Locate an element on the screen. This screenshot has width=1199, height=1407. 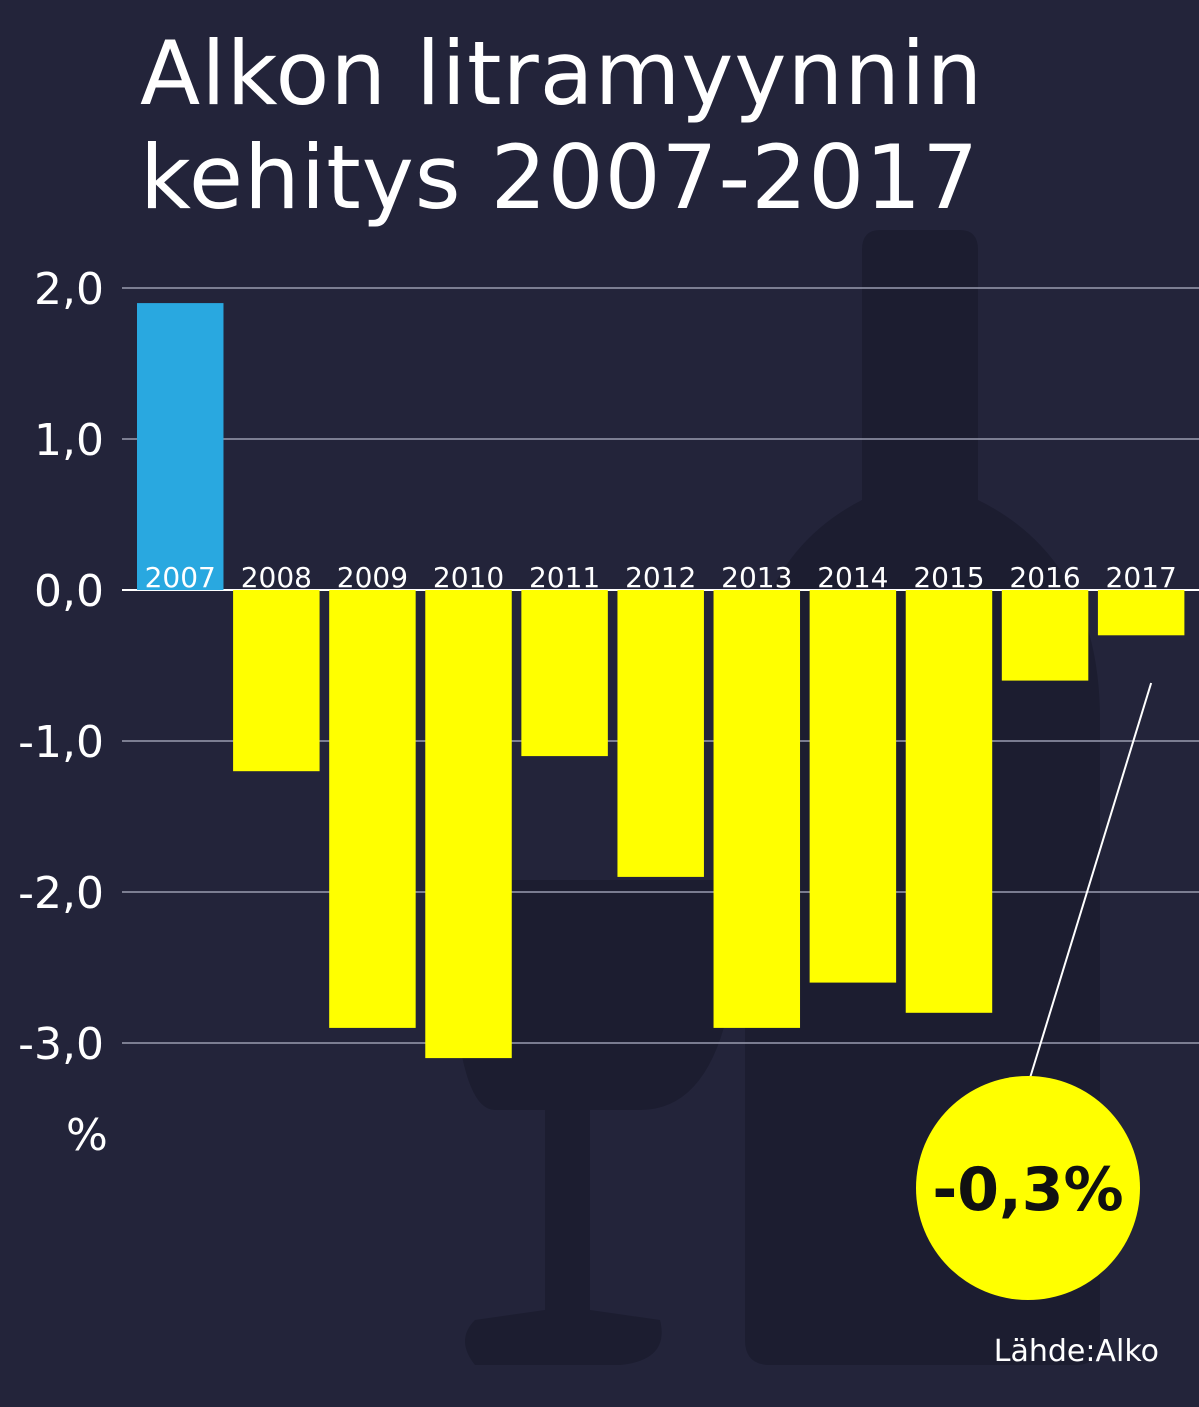
y-tick-labels: 2,0 1,0 0,0 -1,0 -2,0 -3,0 is located at coordinates (61, 667).